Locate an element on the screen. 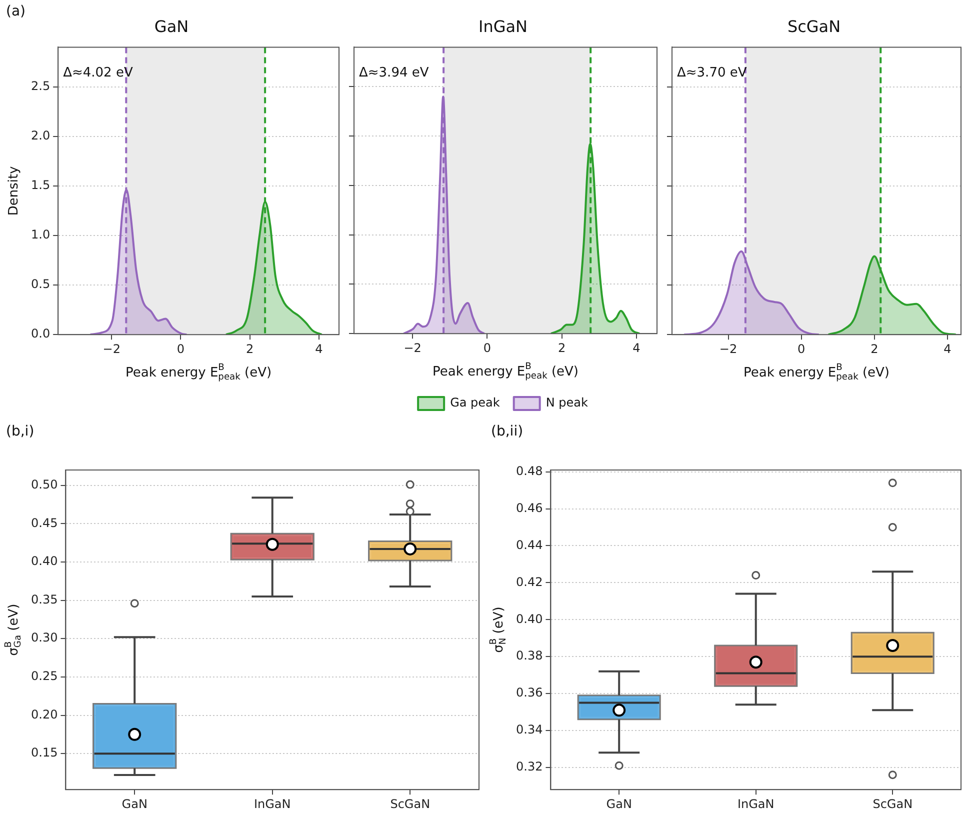  y-tick-label: 1.5 is located at coordinates (40, 185).